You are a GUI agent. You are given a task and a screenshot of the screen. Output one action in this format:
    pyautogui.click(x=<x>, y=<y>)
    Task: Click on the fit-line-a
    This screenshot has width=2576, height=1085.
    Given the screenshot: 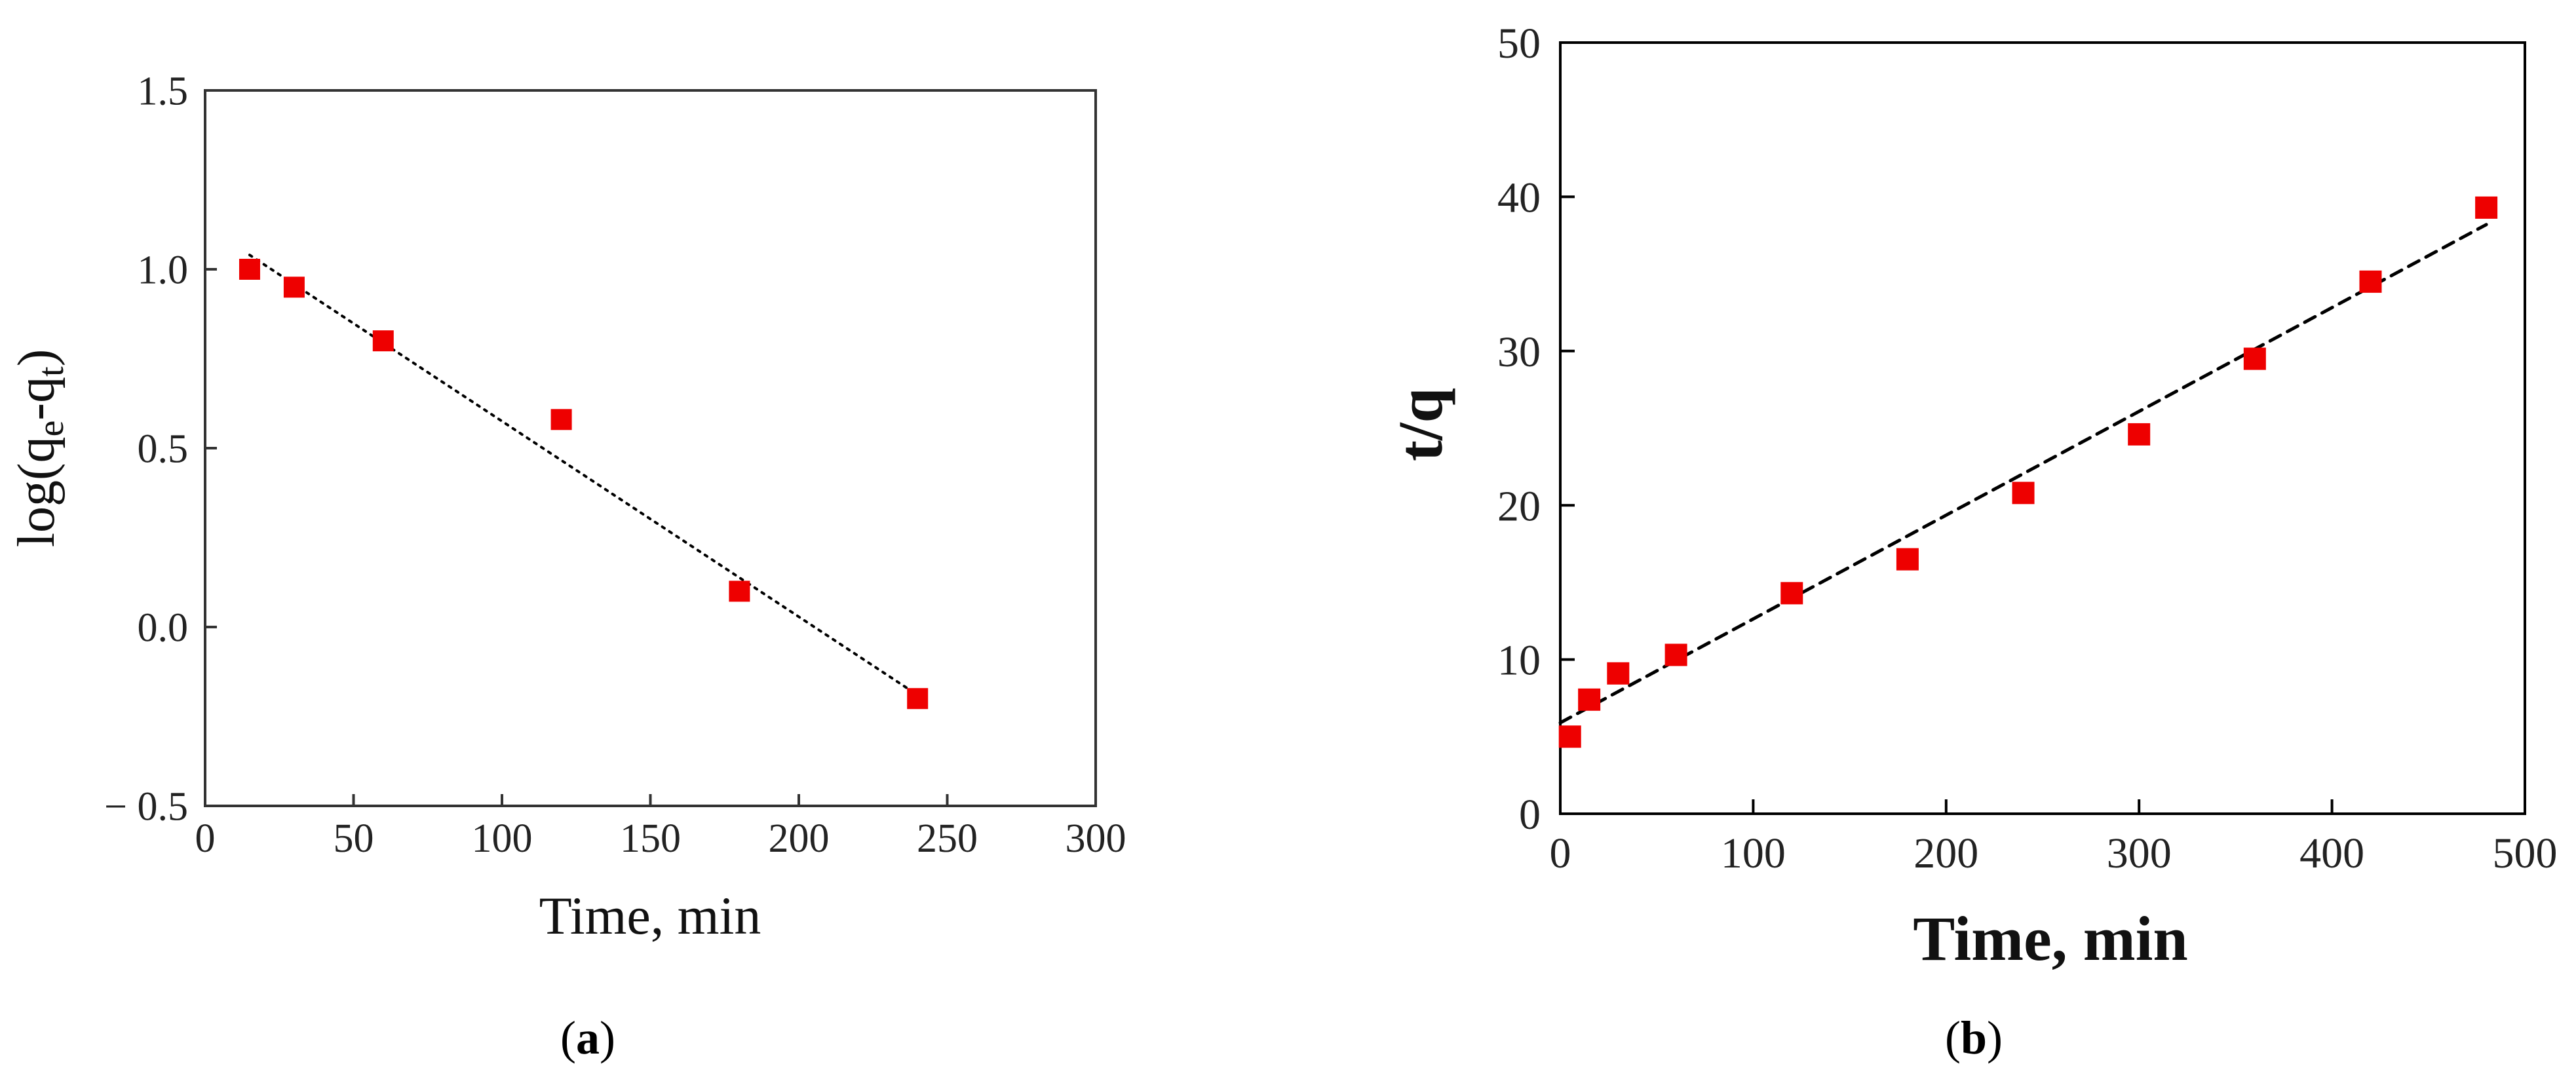 What is the action you would take?
    pyautogui.click(x=583, y=475)
    